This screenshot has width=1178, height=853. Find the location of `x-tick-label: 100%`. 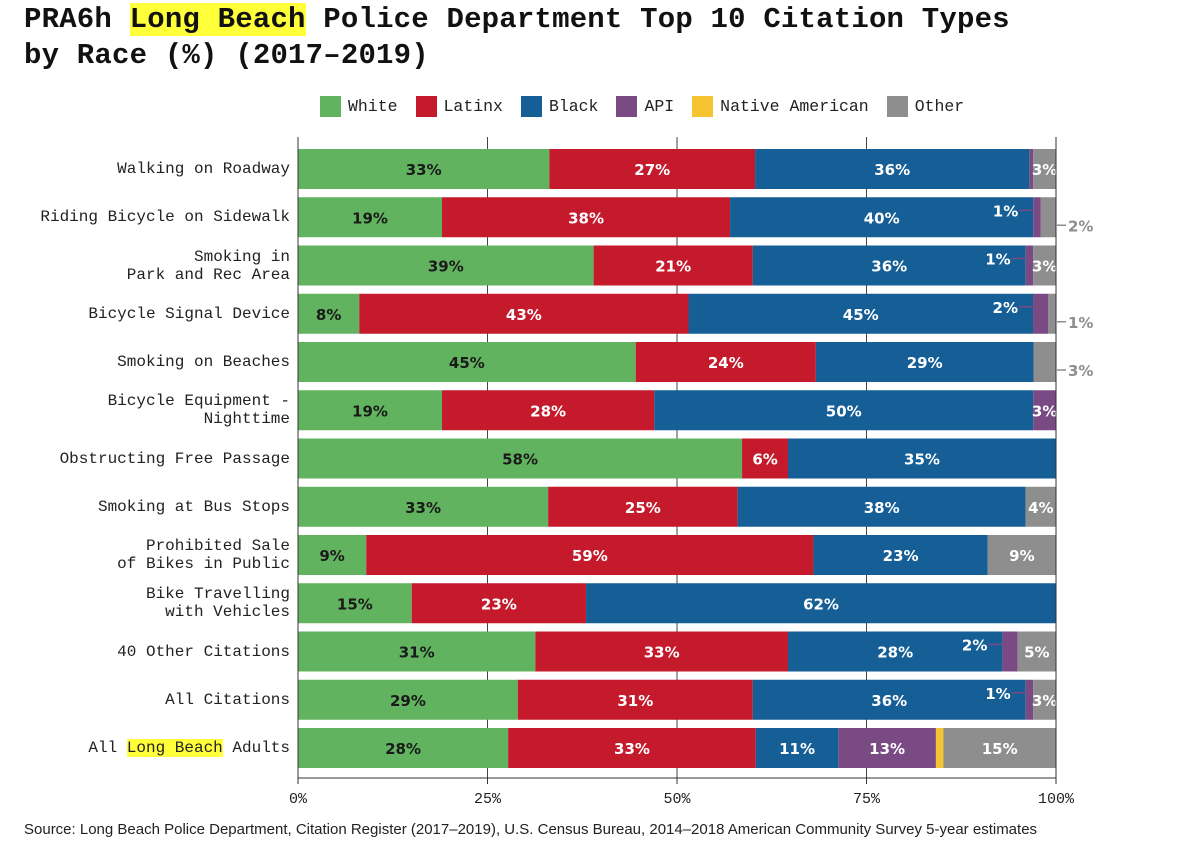

x-tick-label: 100% is located at coordinates (1056, 799).